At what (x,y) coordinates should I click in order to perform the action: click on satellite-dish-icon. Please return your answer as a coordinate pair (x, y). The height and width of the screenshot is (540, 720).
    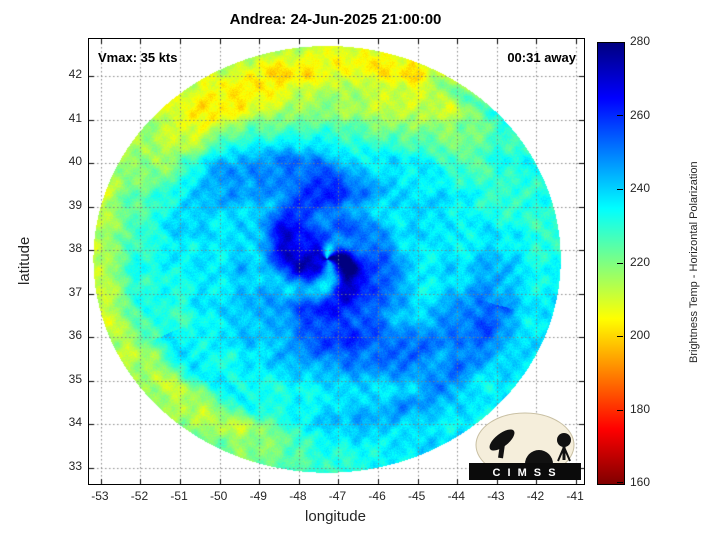
    Looking at the image, I should click on (502, 440).